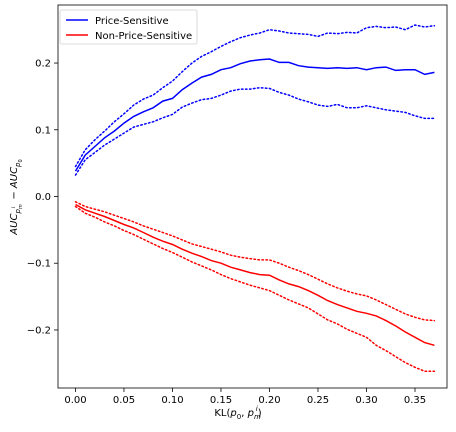 The height and width of the screenshot is (432, 456). What do you see at coordinates (269, 400) in the screenshot?
I see `x-tick-label: 0.20` at bounding box center [269, 400].